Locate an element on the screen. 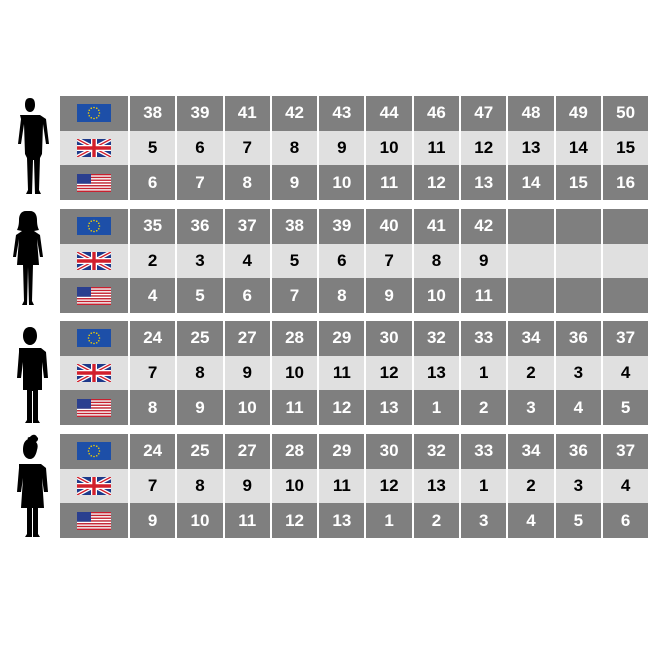 The image size is (650, 650). size-column: 44 10 11 is located at coordinates (389, 148).